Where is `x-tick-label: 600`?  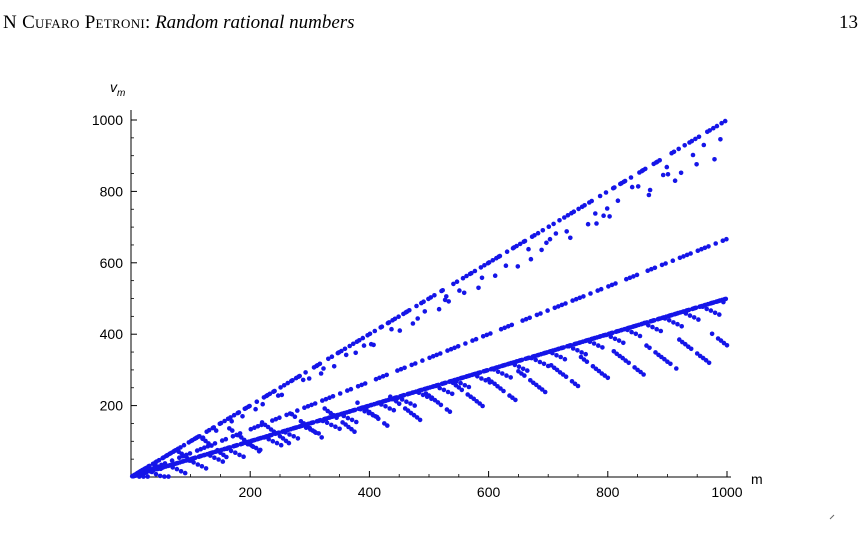
x-tick-label: 600 is located at coordinates (489, 492).